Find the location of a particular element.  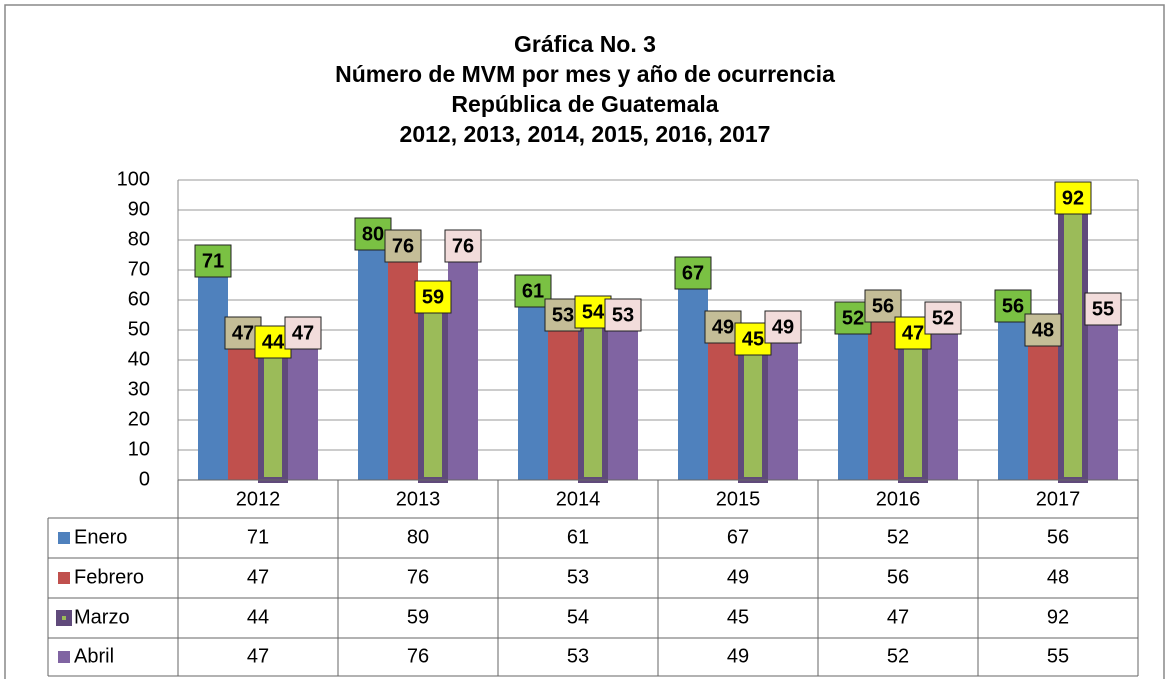

y-tick-label: 90 is located at coordinates (139, 209).